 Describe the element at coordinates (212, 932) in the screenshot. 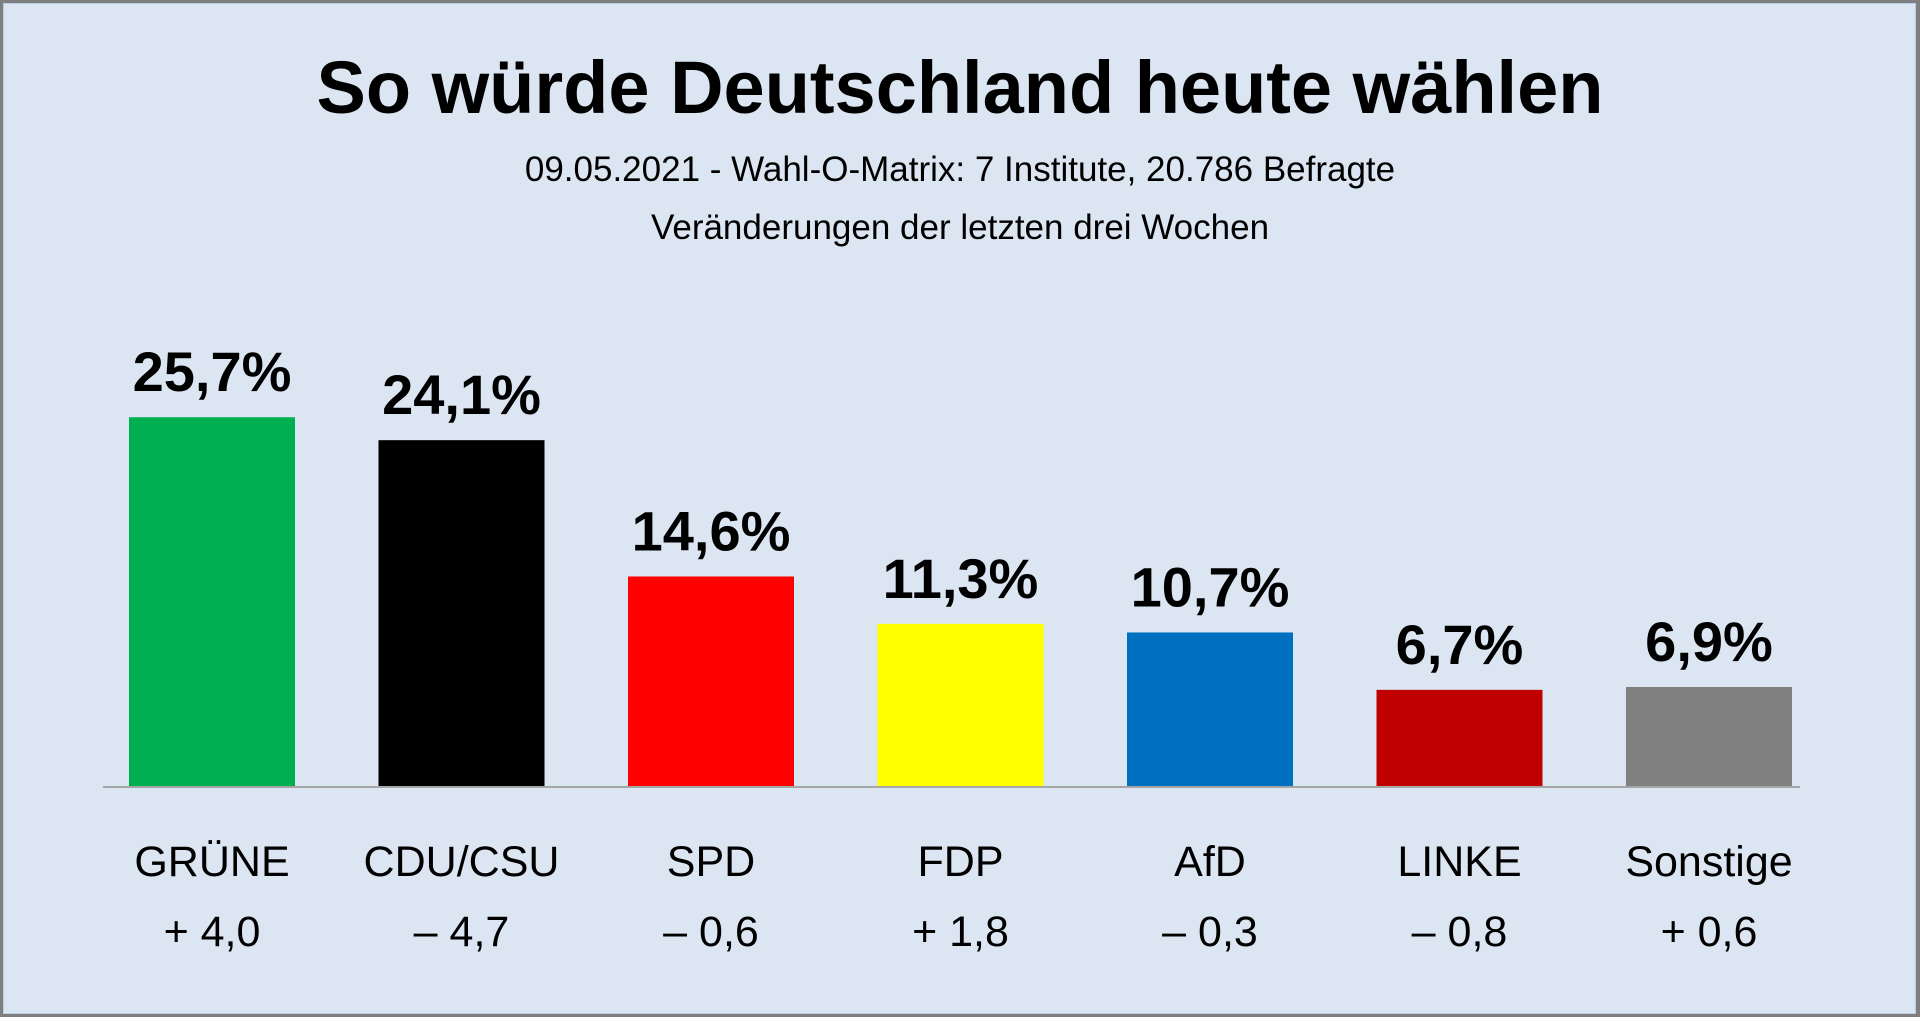

I see `change-label-gruene: + 4,0` at that location.